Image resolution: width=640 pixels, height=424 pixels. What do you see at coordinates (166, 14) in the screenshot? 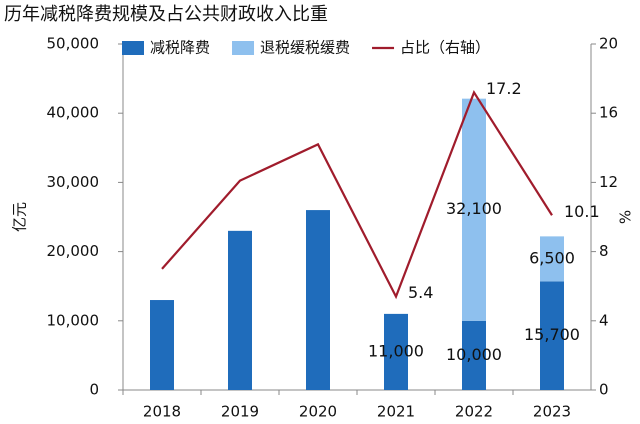
I see `chart-title: 历年减税降费规模及占公共财政收入比重` at bounding box center [166, 14].